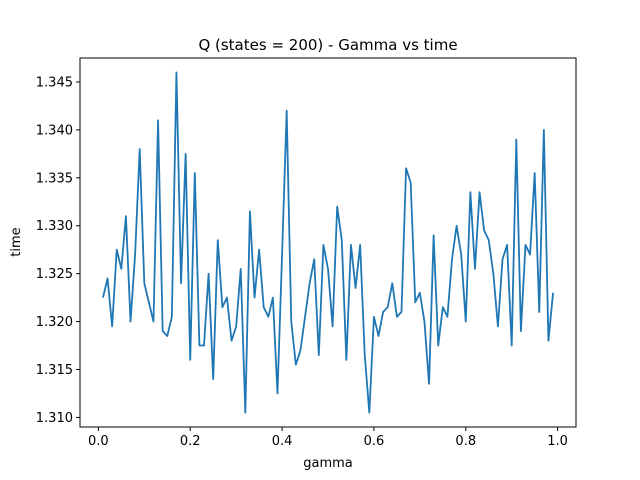 The height and width of the screenshot is (480, 640). I want to click on x-tick-label: 1.0, so click(557, 441).